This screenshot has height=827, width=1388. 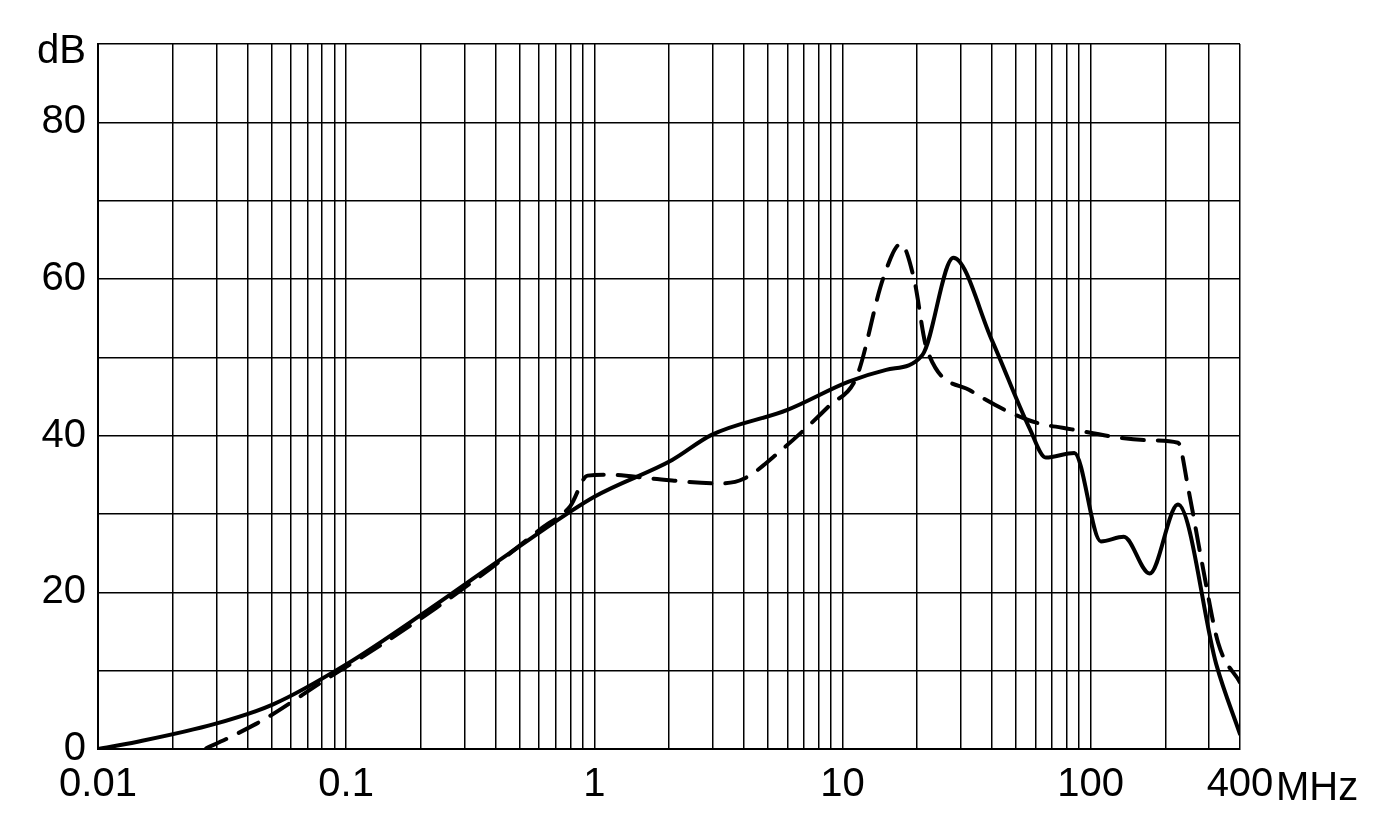 I want to click on x-tick-label: 400, so click(x=1240, y=782).